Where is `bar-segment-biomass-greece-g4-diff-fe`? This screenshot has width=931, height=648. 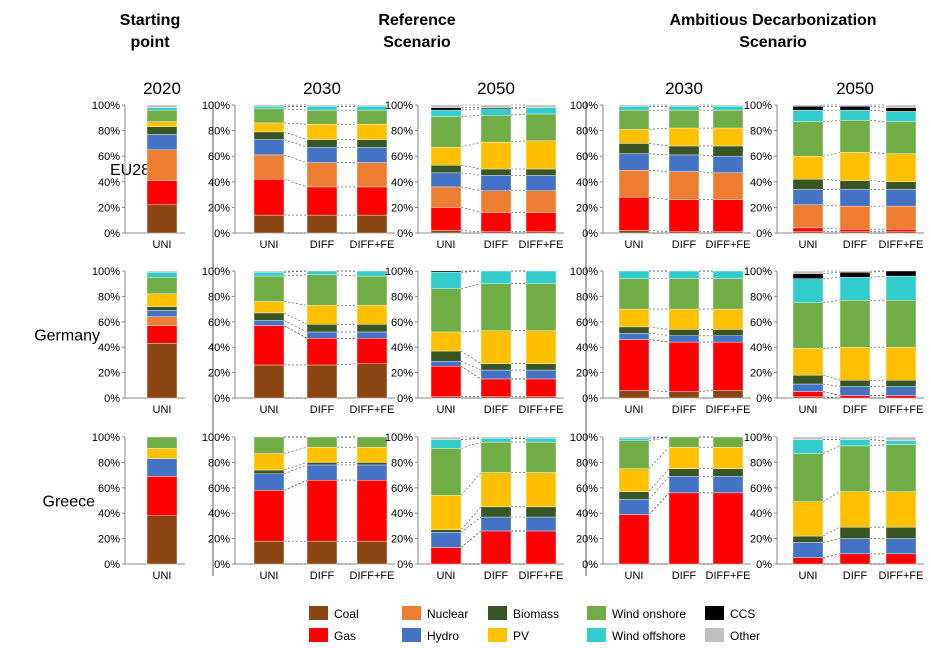
bar-segment-biomass-greece-g4-diff-fe is located at coordinates (728, 472).